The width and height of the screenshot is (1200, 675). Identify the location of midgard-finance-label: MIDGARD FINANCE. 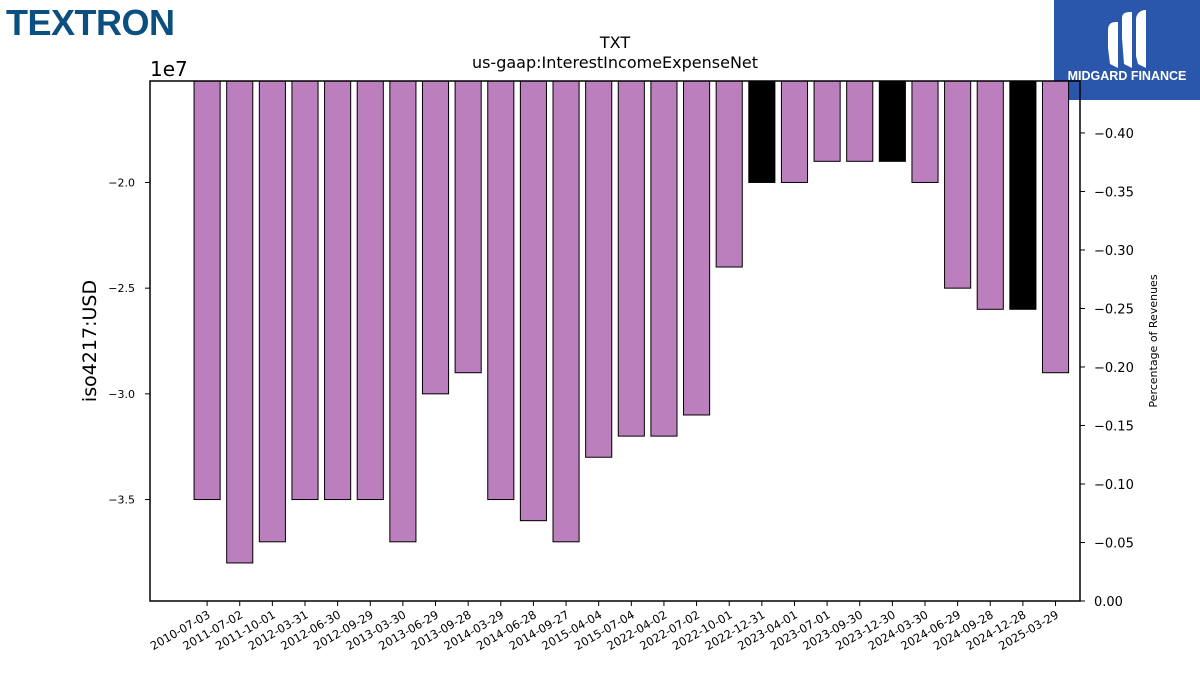
(1127, 76).